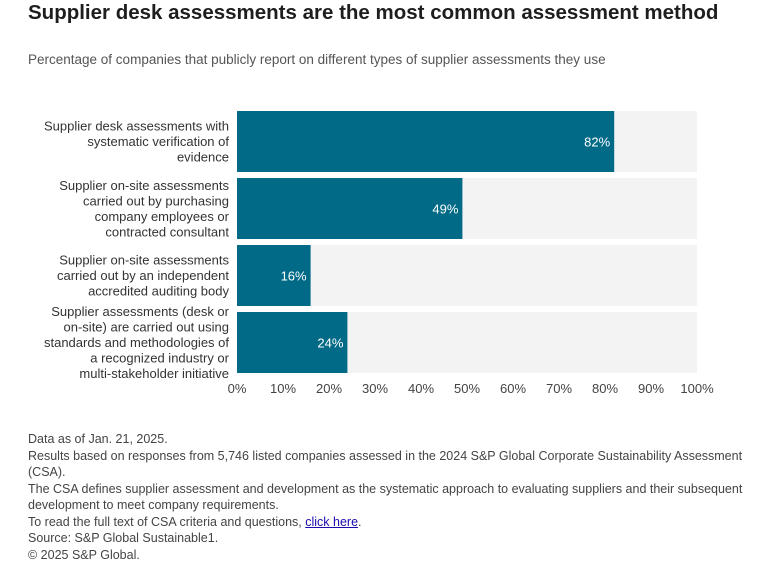 The width and height of the screenshot is (766, 566). I want to click on bar-track, so click(467, 275).